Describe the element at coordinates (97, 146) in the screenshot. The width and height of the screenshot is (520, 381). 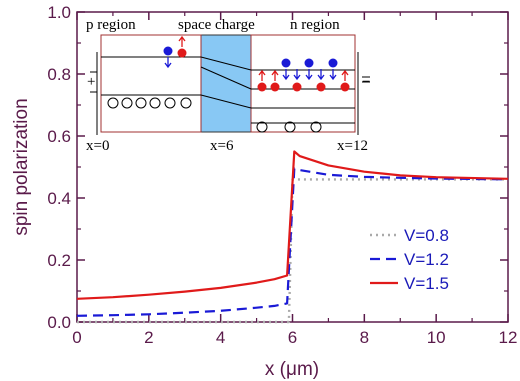
I see `x0-label: x=0` at that location.